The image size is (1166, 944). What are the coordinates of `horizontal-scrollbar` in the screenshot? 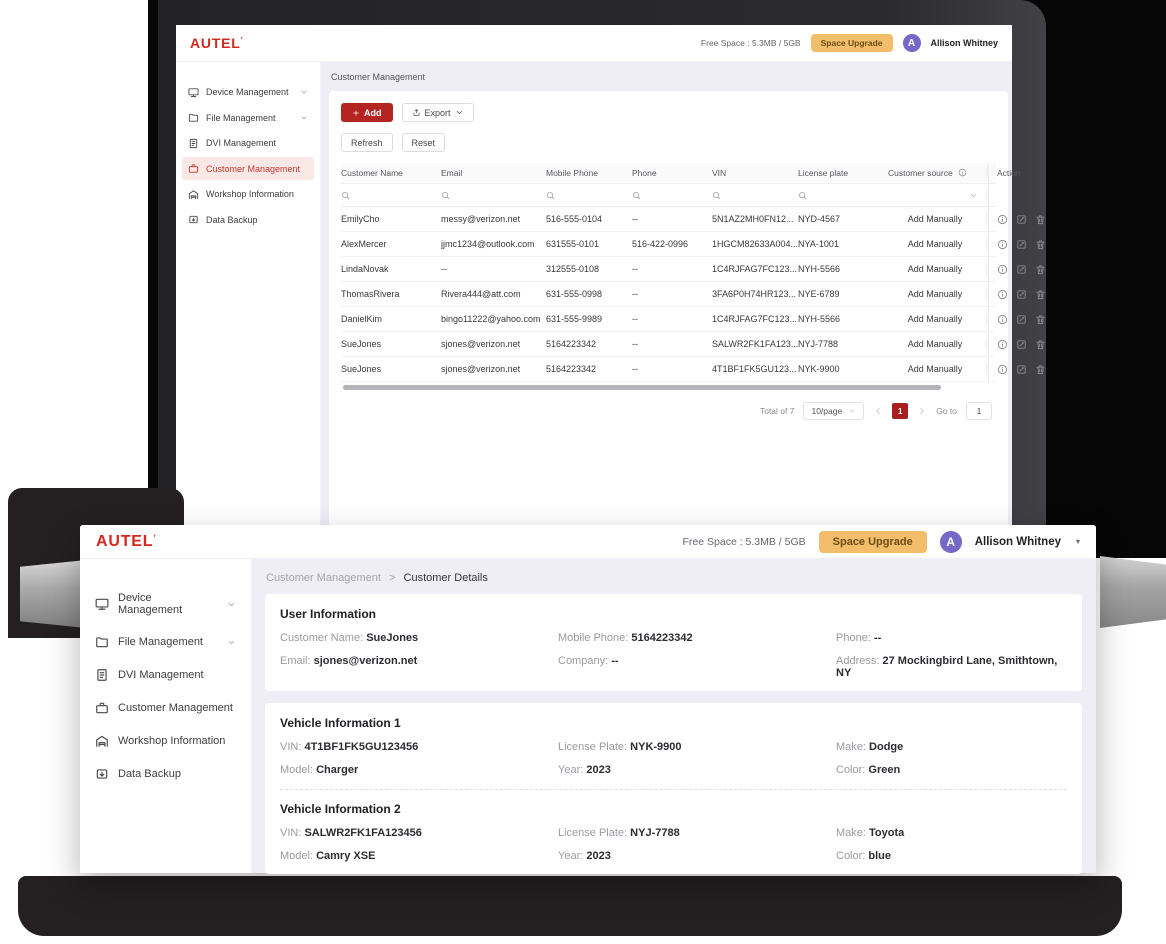 It's located at (642, 387).